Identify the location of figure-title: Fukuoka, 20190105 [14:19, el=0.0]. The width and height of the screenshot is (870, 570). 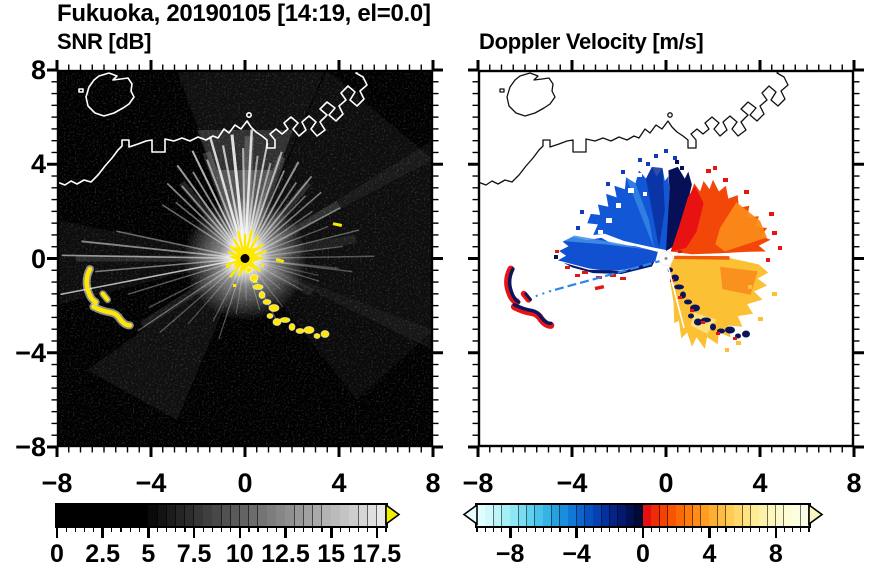
(244, 13).